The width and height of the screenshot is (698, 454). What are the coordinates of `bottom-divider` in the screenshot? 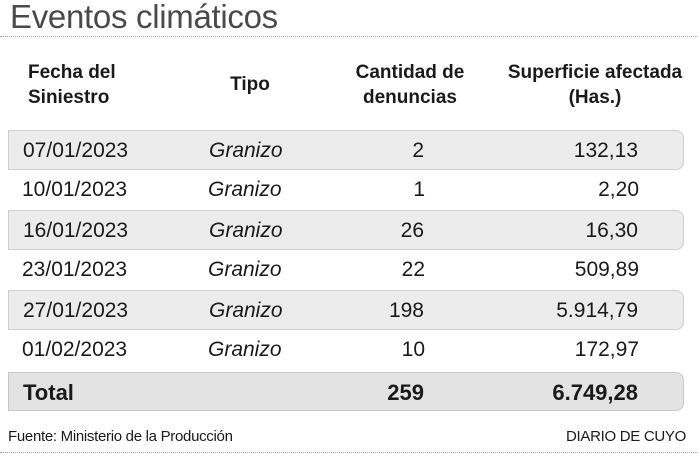 It's located at (349, 452).